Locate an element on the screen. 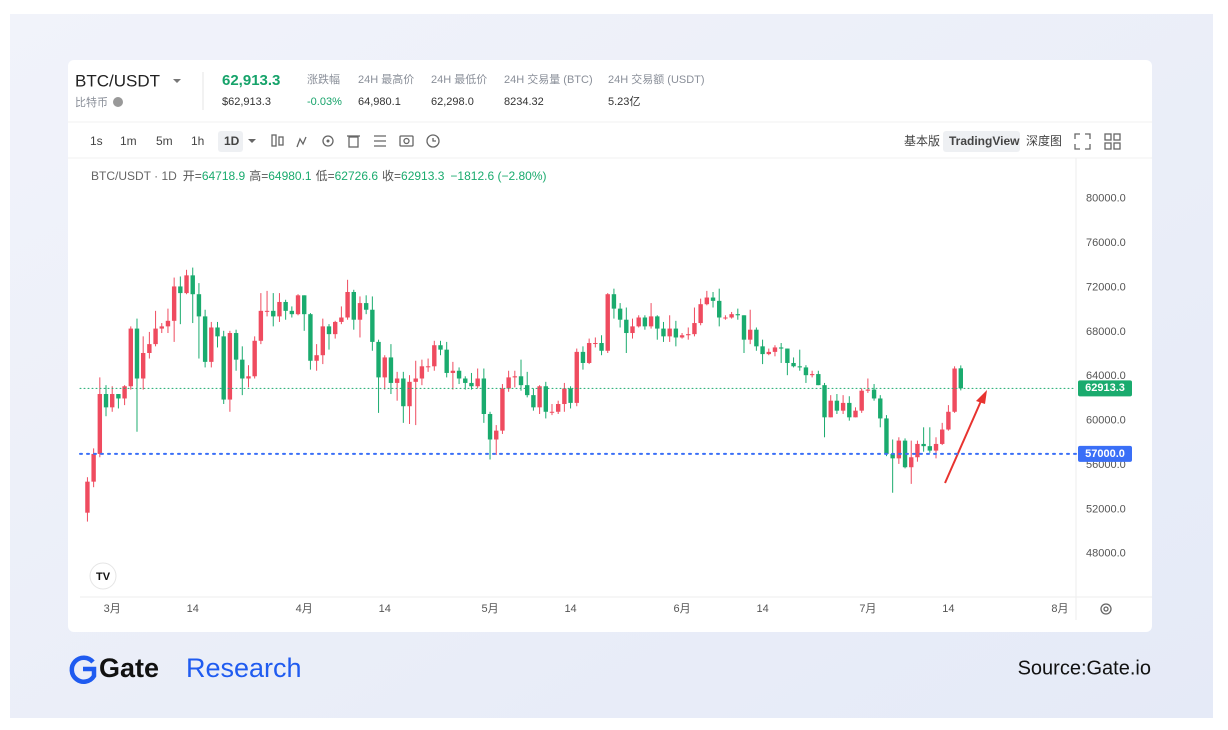 The height and width of the screenshot is (730, 1228). symbol: BTC/USDT is located at coordinates (117, 80).